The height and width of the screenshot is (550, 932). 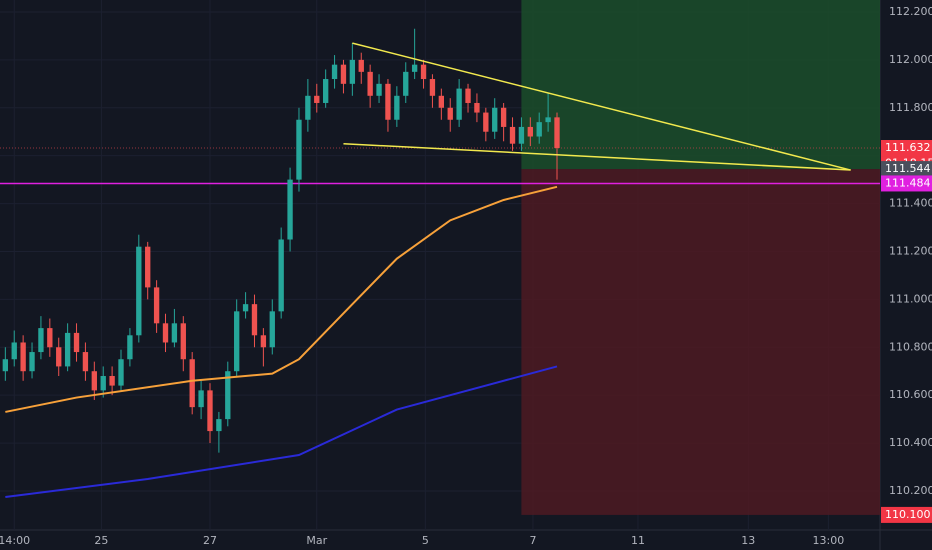 I want to click on y-tick-label: 112.200, so click(x=910, y=11).